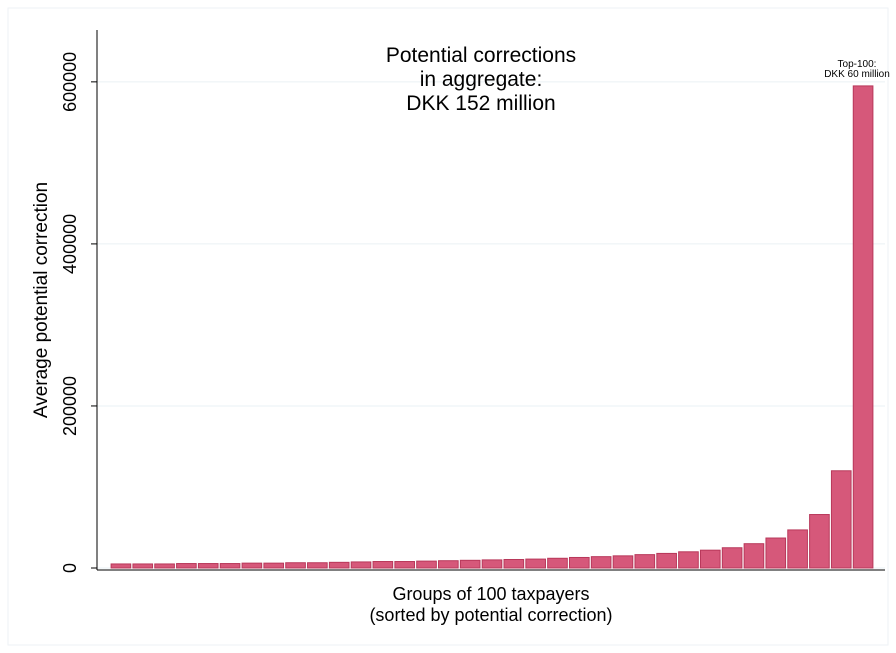 The height and width of the screenshot is (653, 896). What do you see at coordinates (857, 64) in the screenshot?
I see `annotation: Top-100:` at bounding box center [857, 64].